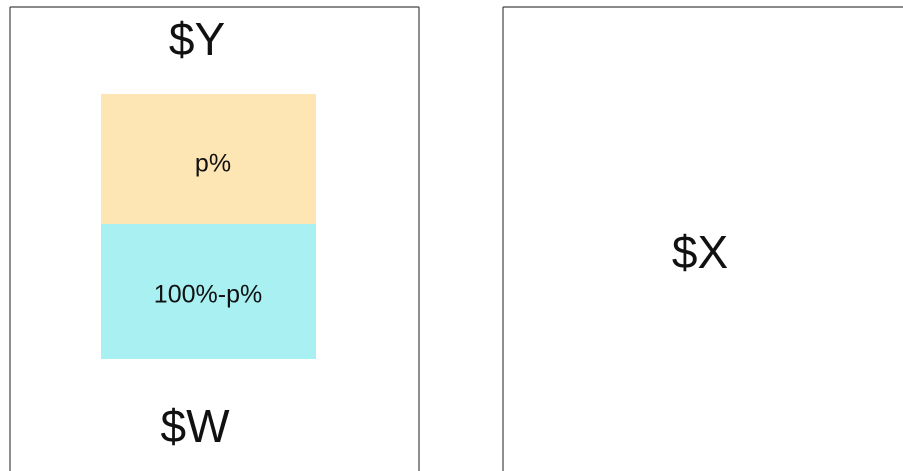 The image size is (903, 471). What do you see at coordinates (700, 252) in the screenshot?
I see `panel-label: $X` at bounding box center [700, 252].